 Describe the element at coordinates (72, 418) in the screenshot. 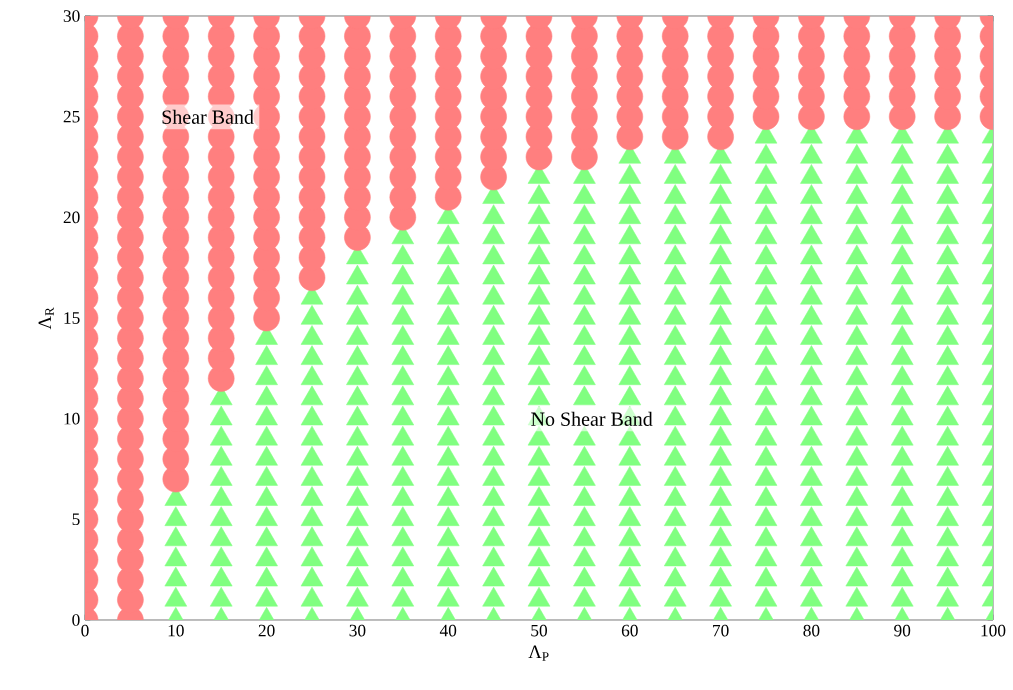

I see `y-tick-label: 10` at that location.